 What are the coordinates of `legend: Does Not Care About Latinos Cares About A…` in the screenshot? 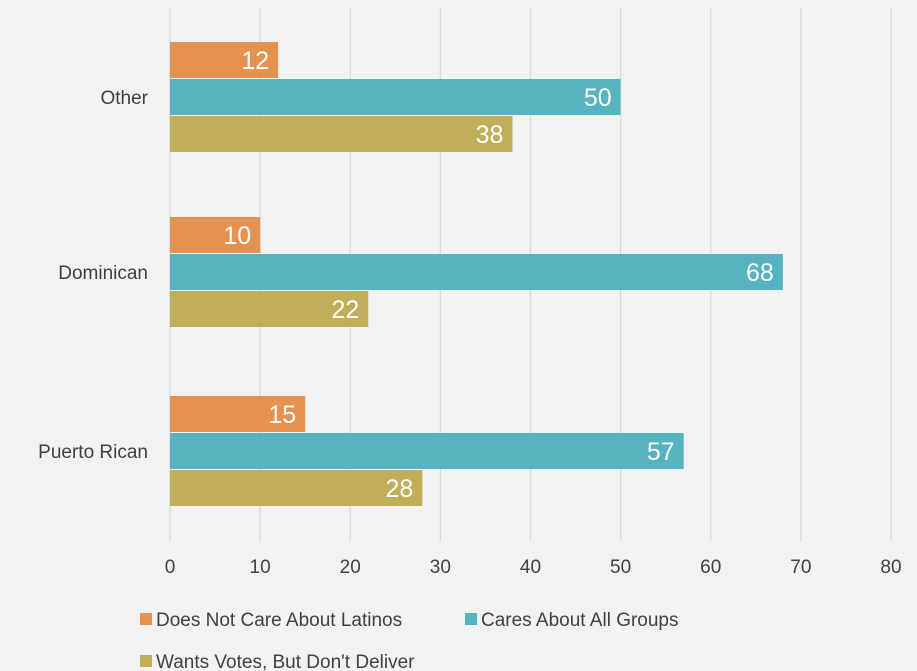 It's located at (409, 640).